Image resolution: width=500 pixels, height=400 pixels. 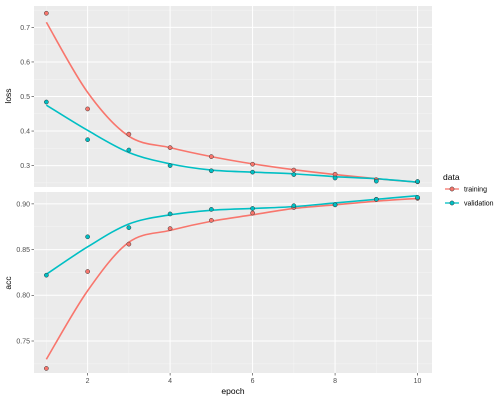 I want to click on acc-y-ticks: 0.75 0.80 0.85 0.90, so click(x=25, y=273).